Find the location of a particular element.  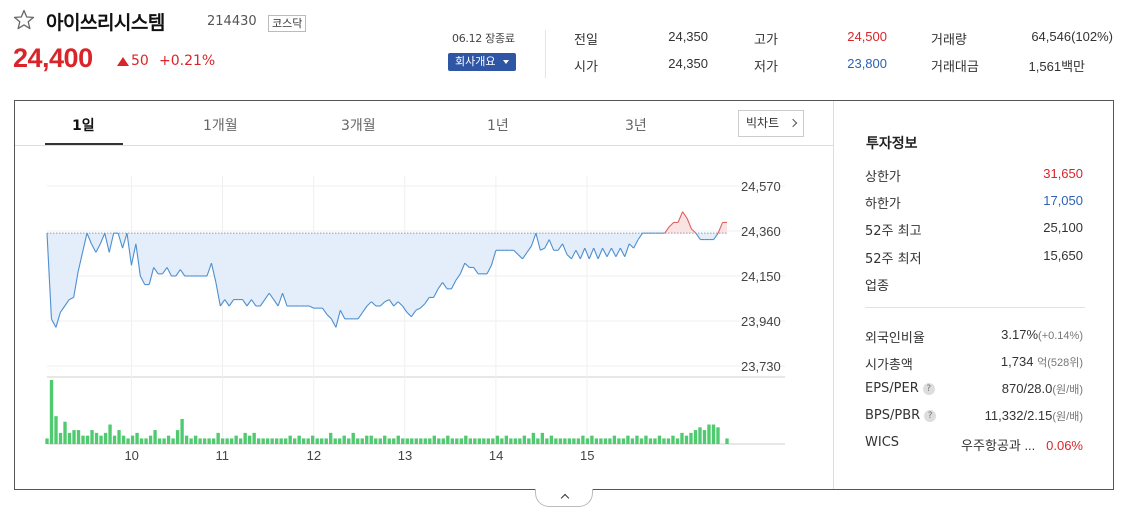

x-tick-label: 12 is located at coordinates (314, 455).